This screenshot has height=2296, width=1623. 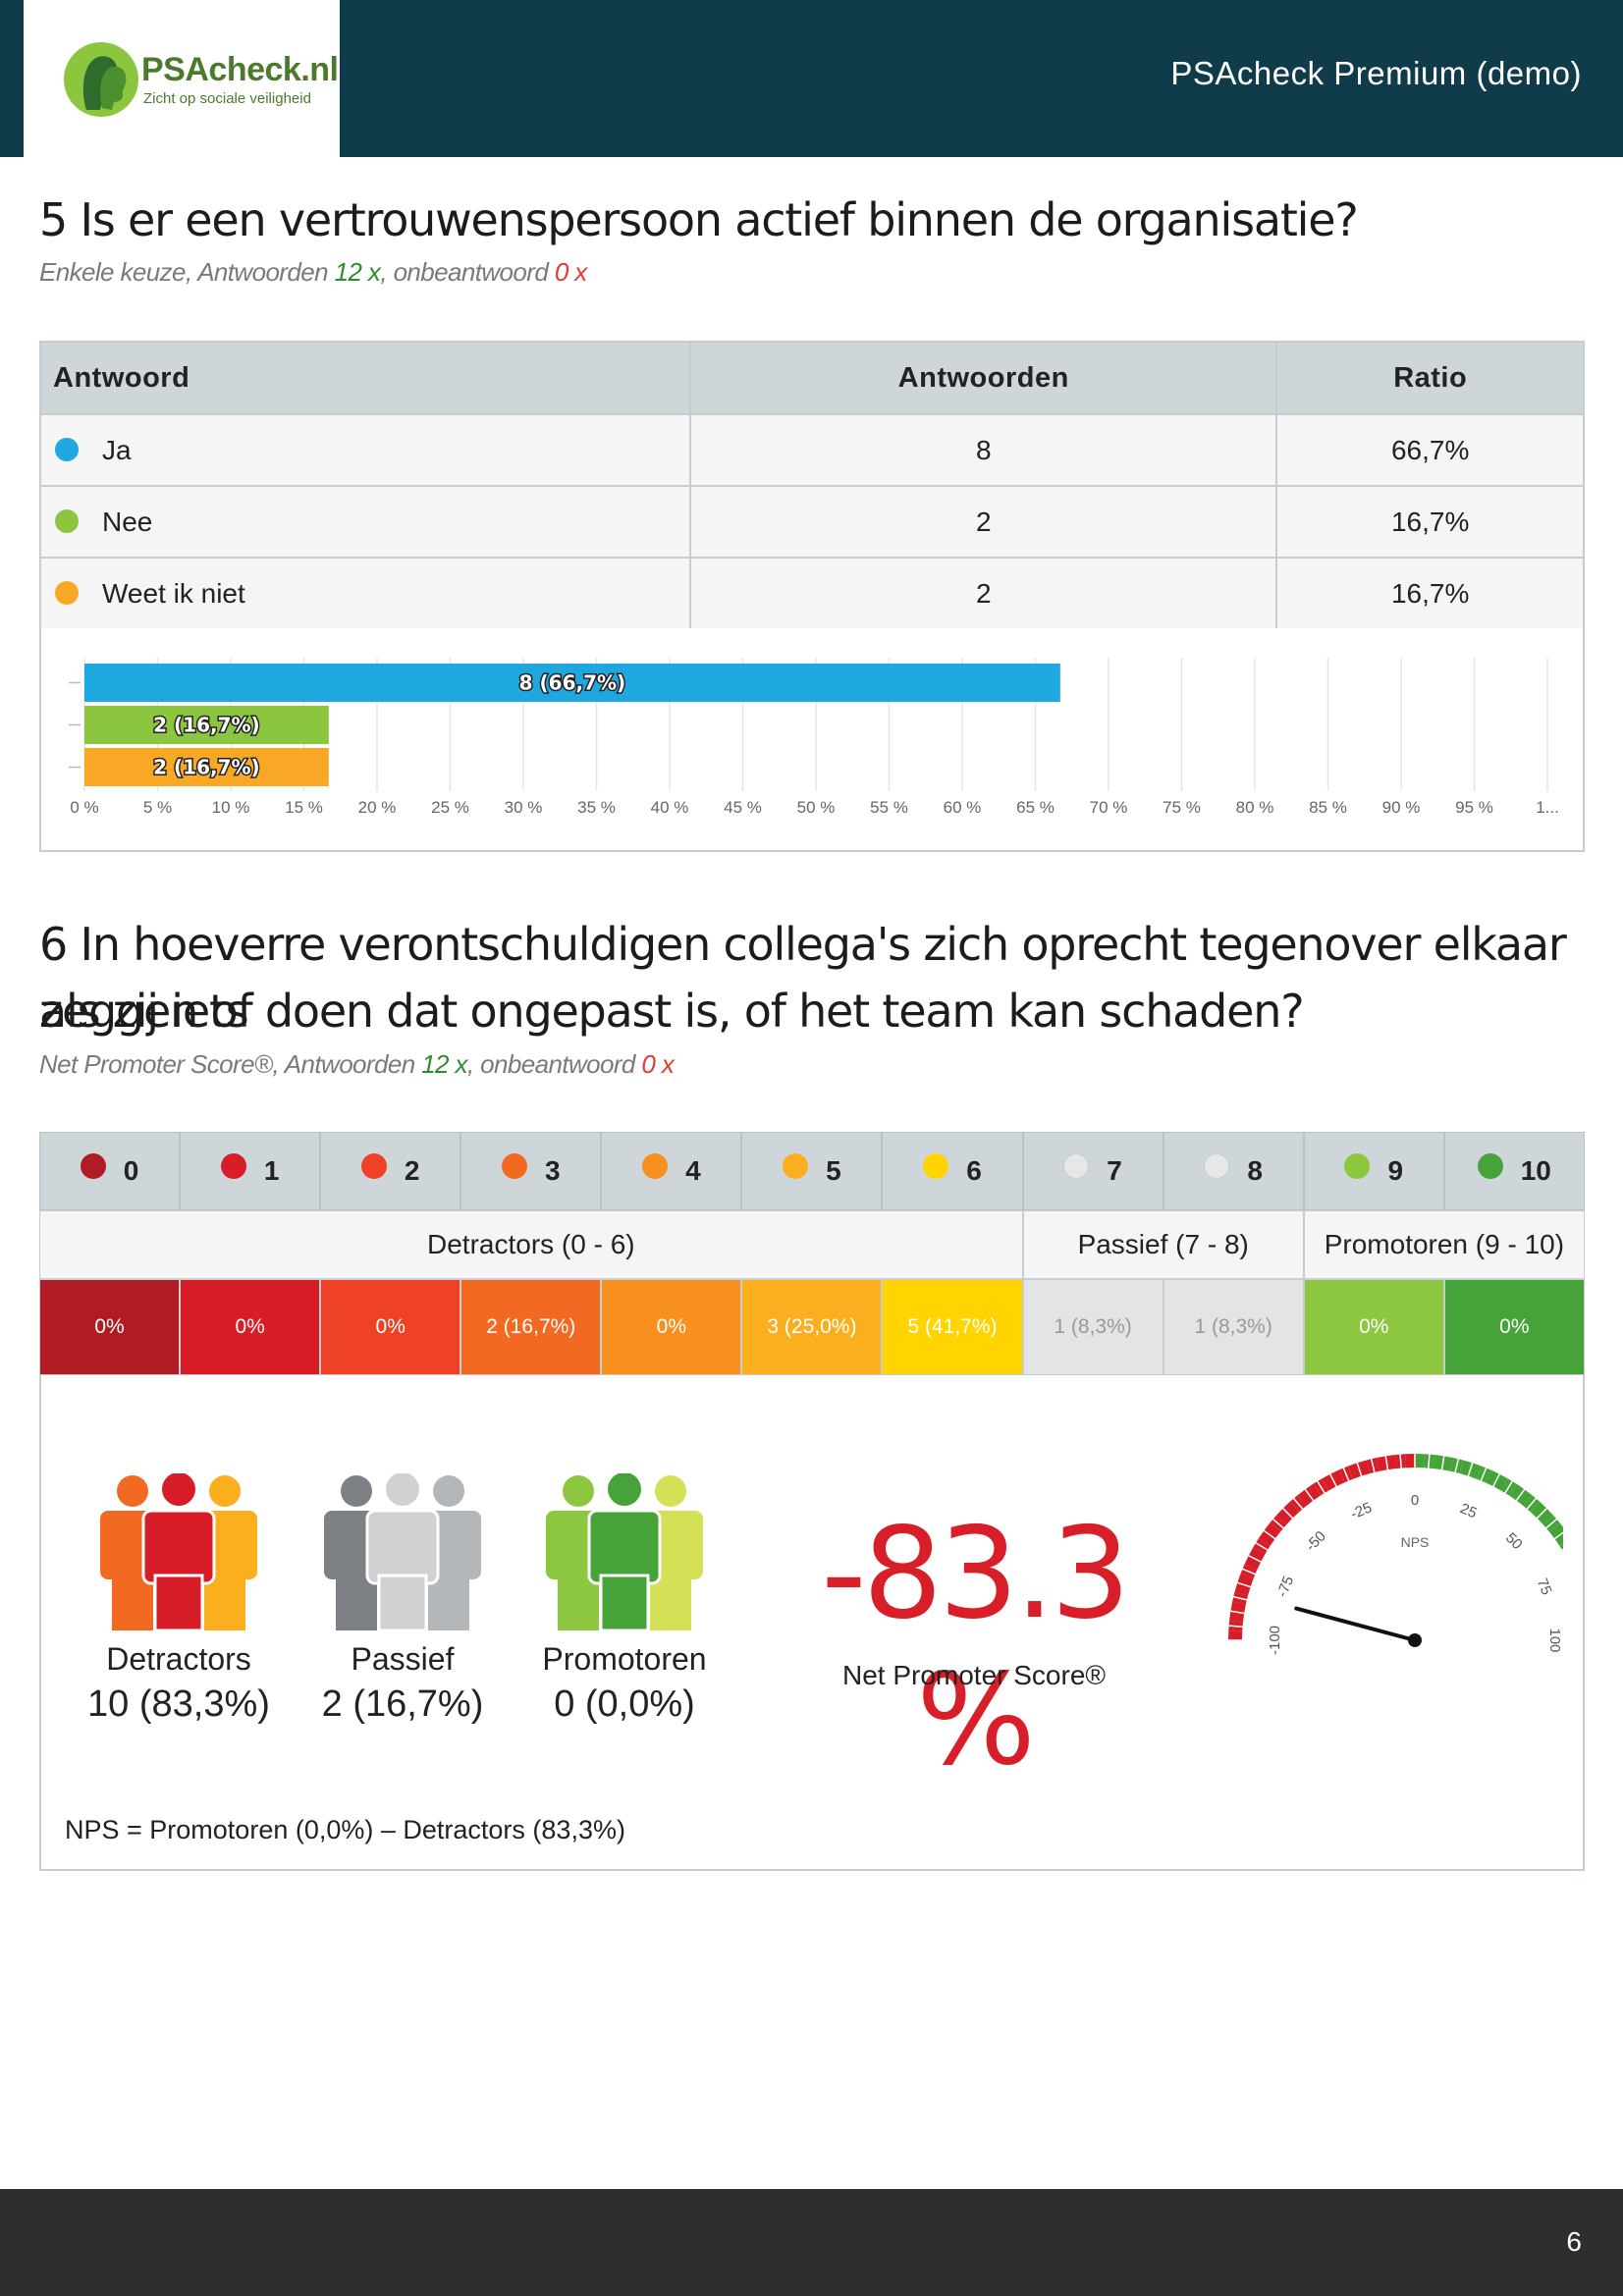 What do you see at coordinates (1255, 1170) in the screenshot?
I see `score-label: 8` at bounding box center [1255, 1170].